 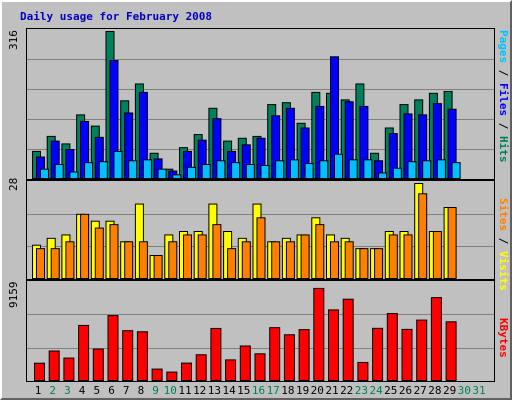 I want to click on day-label-28: 28, so click(x=435, y=390).